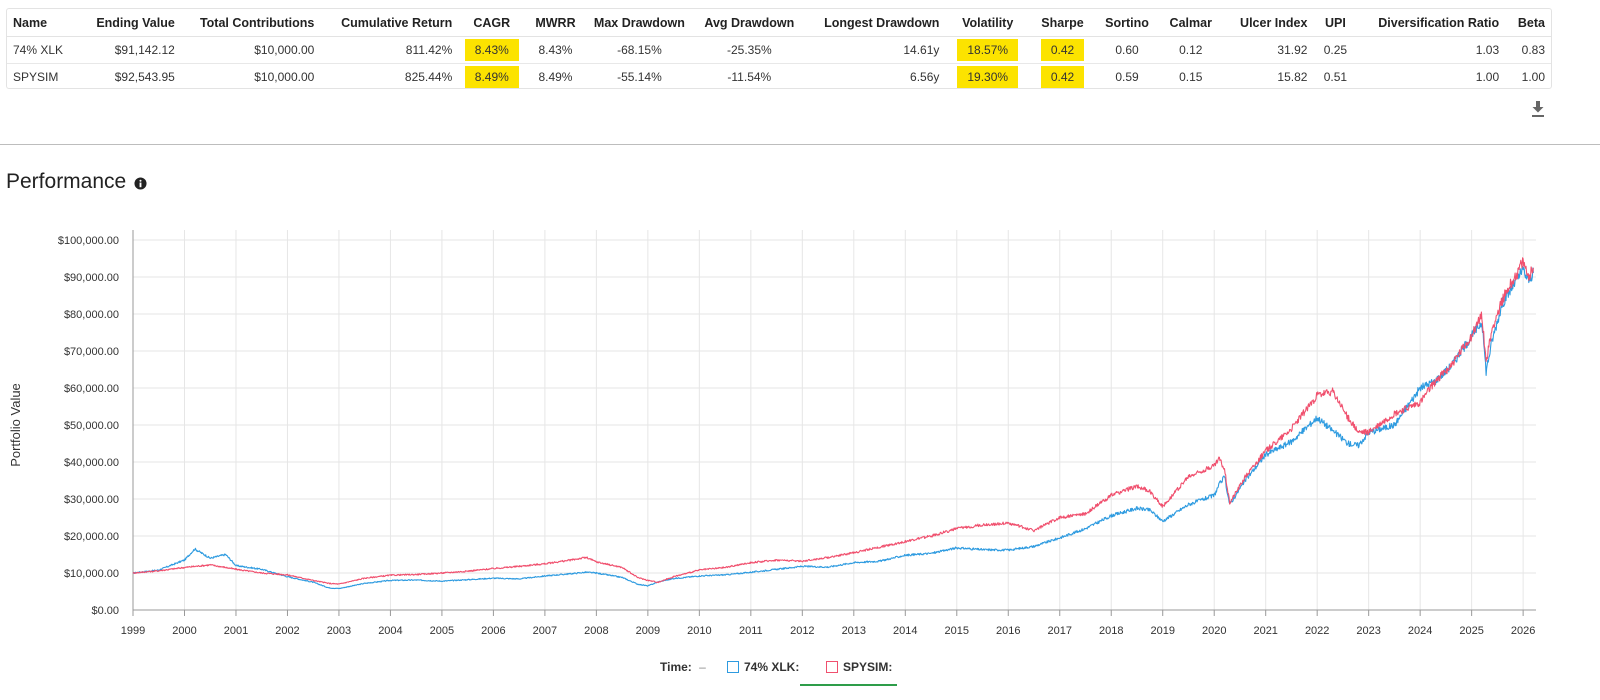  What do you see at coordinates (1335, 23) in the screenshot?
I see `column-header-upi: UPI` at bounding box center [1335, 23].